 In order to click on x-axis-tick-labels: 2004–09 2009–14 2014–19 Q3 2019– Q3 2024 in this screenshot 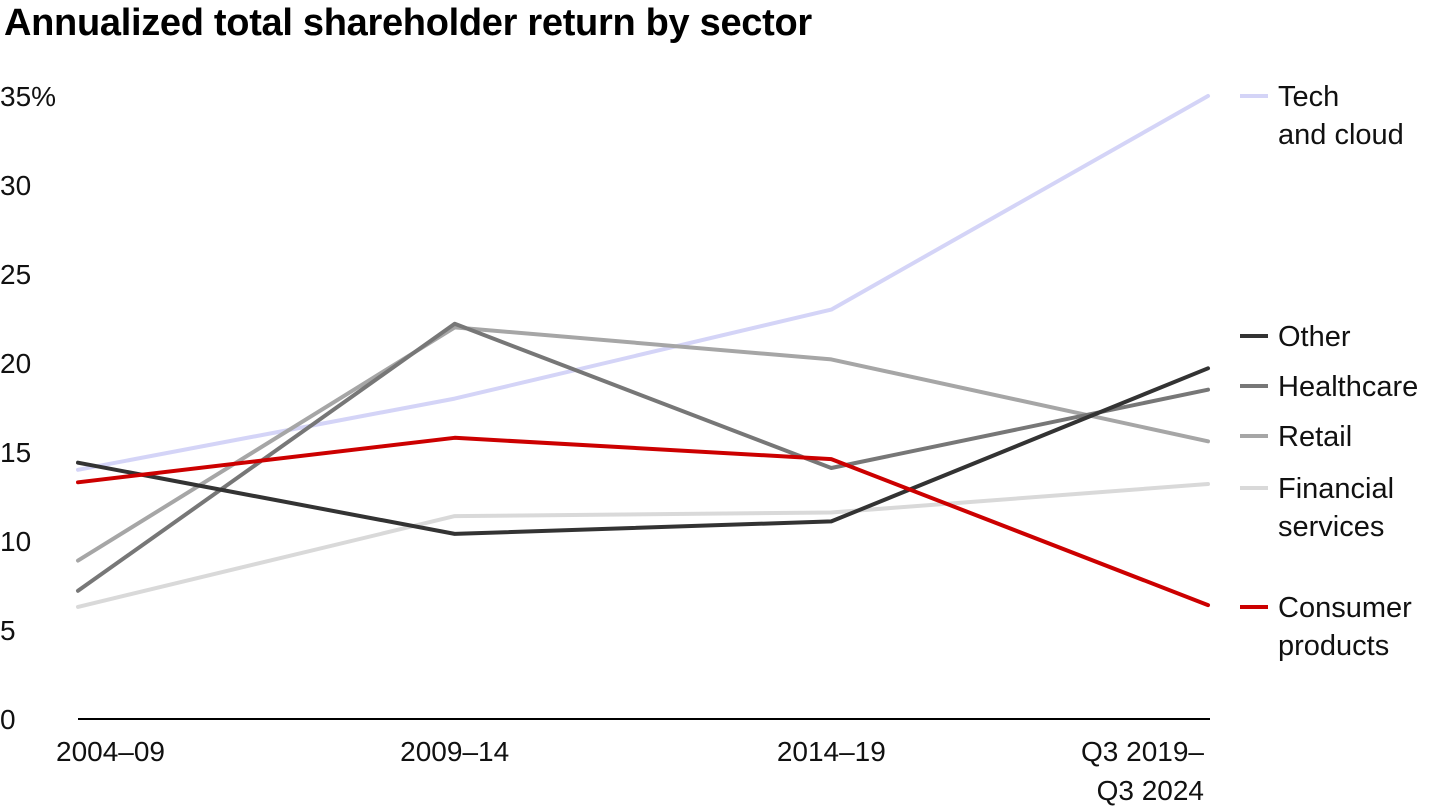, I will do `click(630, 771)`.